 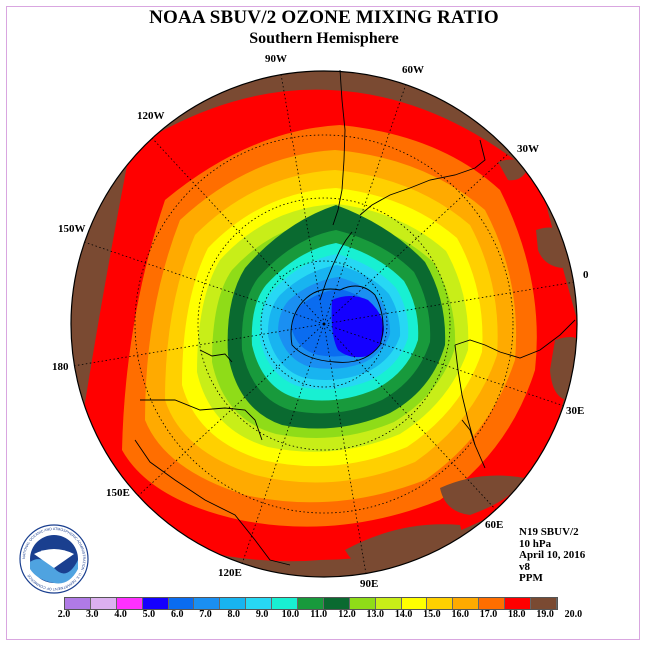 I want to click on page-subtitle: Southern Hemisphere, so click(x=324, y=38).